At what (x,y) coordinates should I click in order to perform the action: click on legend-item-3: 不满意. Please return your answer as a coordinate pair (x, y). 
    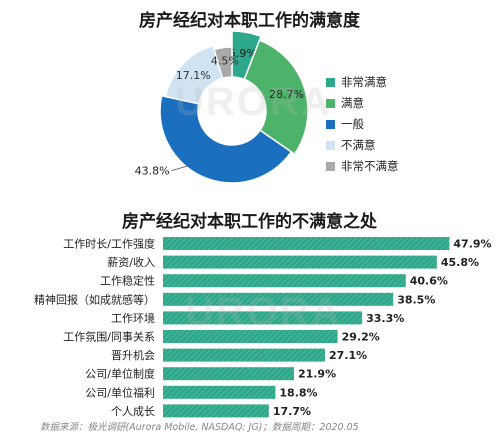
    Looking at the image, I should click on (362, 145).